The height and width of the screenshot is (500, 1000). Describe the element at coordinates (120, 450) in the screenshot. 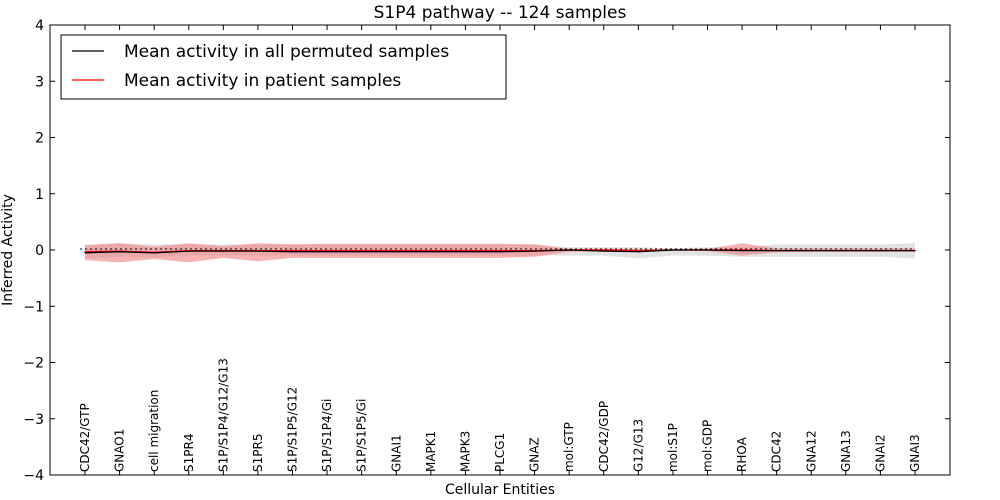

I see `x-tick-label: GNAO1` at that location.